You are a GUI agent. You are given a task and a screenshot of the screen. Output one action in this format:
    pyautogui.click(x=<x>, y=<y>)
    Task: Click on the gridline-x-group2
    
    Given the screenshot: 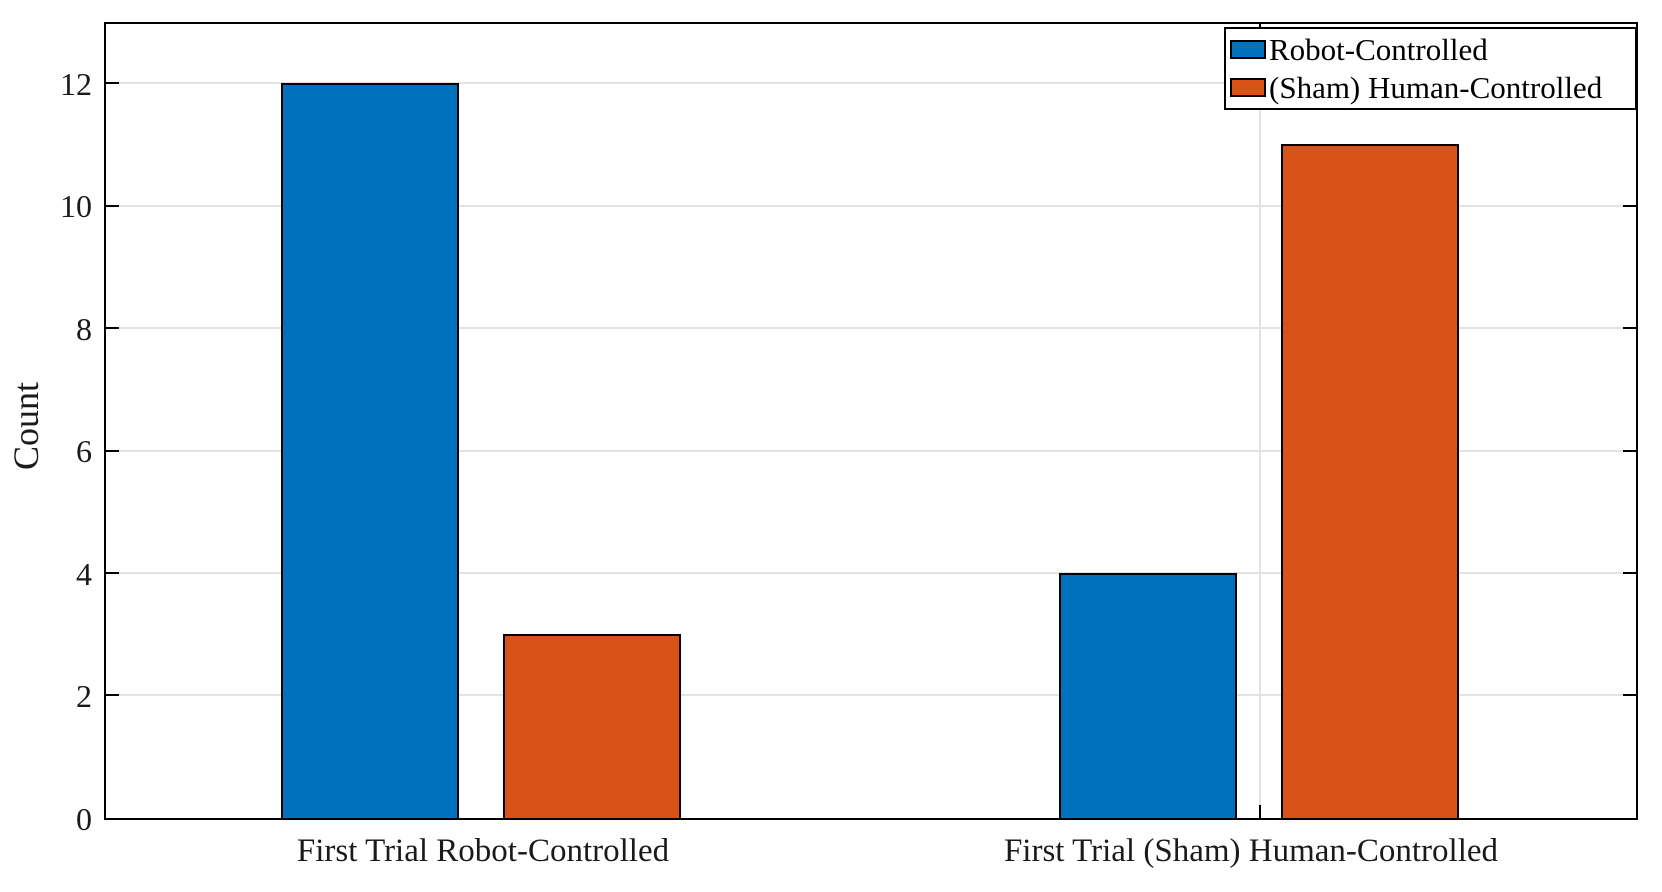 What is the action you would take?
    pyautogui.click(x=1260, y=421)
    